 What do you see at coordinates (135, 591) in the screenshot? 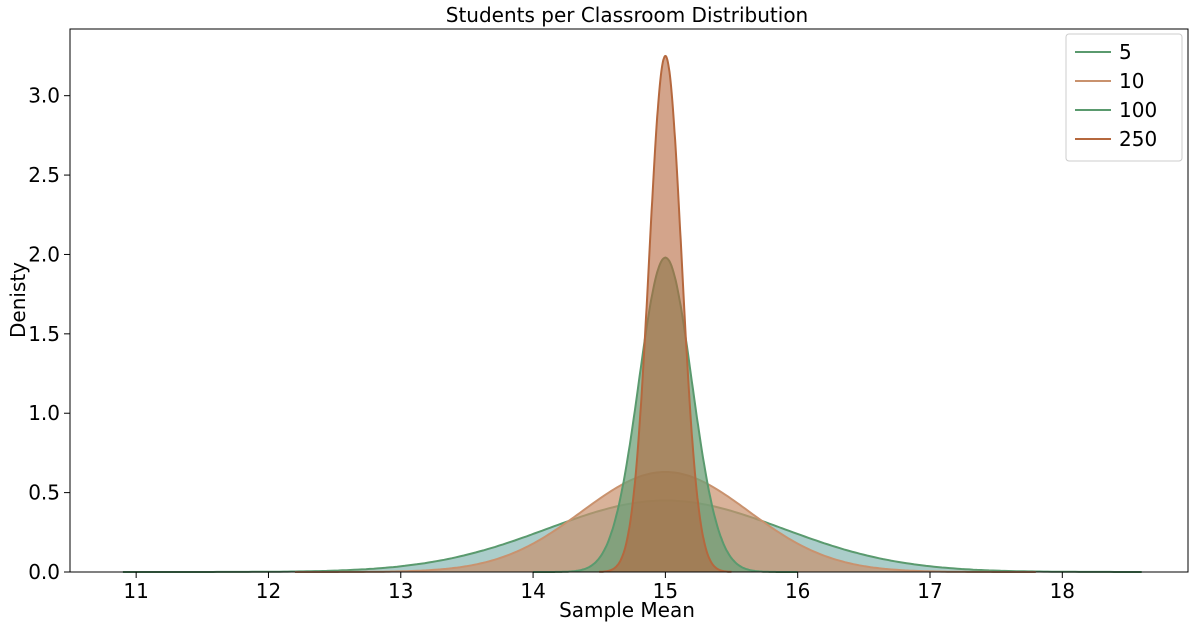
I see `x-tick-label: 11` at bounding box center [135, 591].